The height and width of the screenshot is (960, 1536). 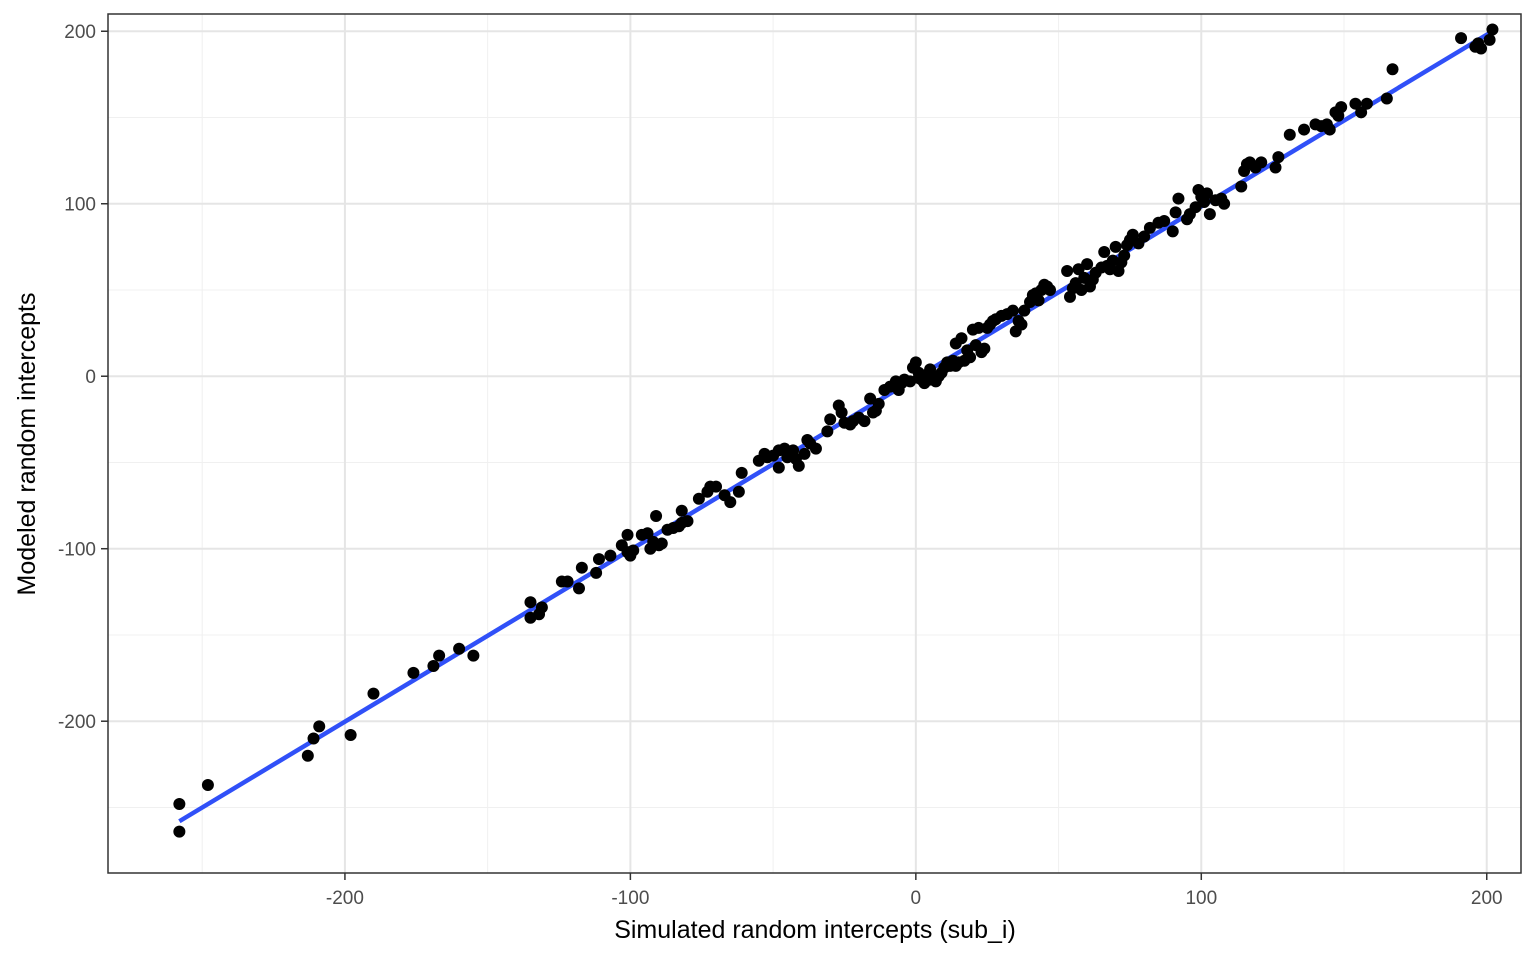 I want to click on y-tick-label: 0, so click(x=90, y=377).